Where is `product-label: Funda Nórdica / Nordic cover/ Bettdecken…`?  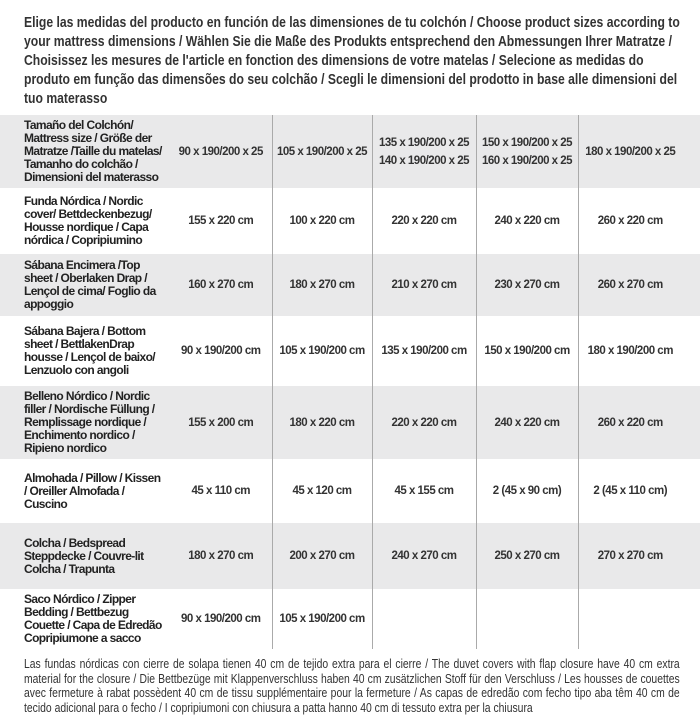
product-label: Funda Nórdica / Nordic cover/ Bettdecken… is located at coordinates (85, 221).